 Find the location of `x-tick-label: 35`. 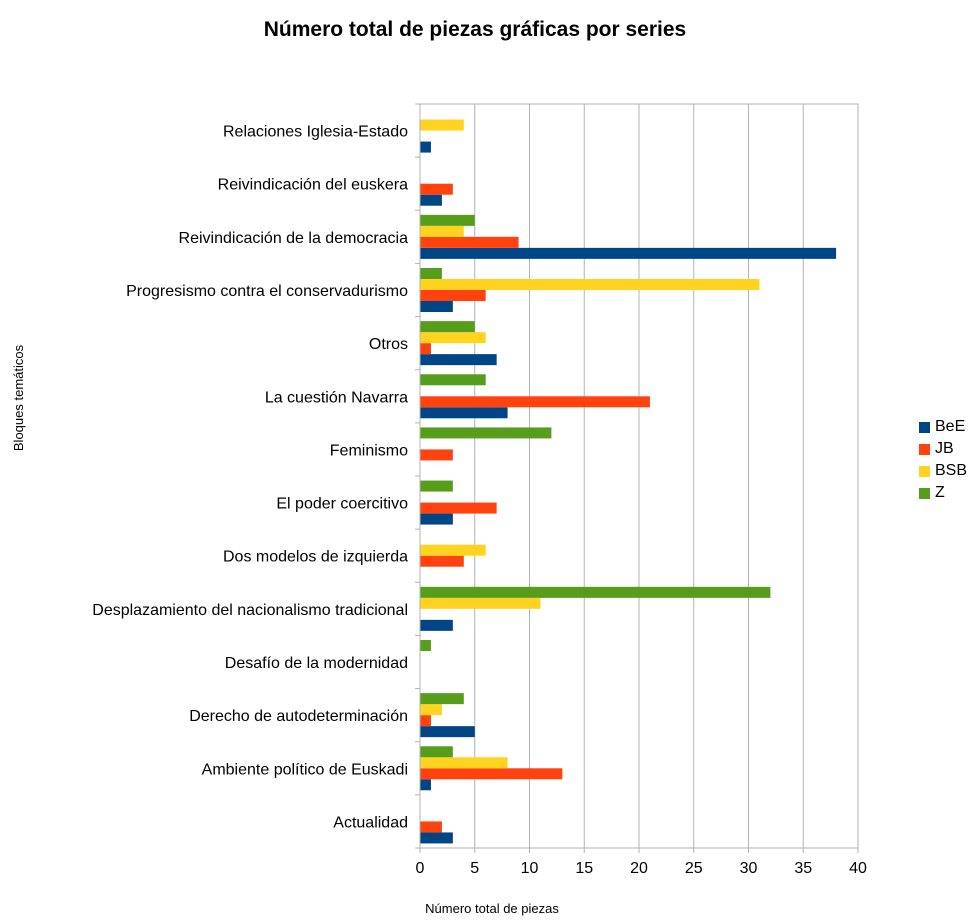

x-tick-label: 35 is located at coordinates (803, 868).